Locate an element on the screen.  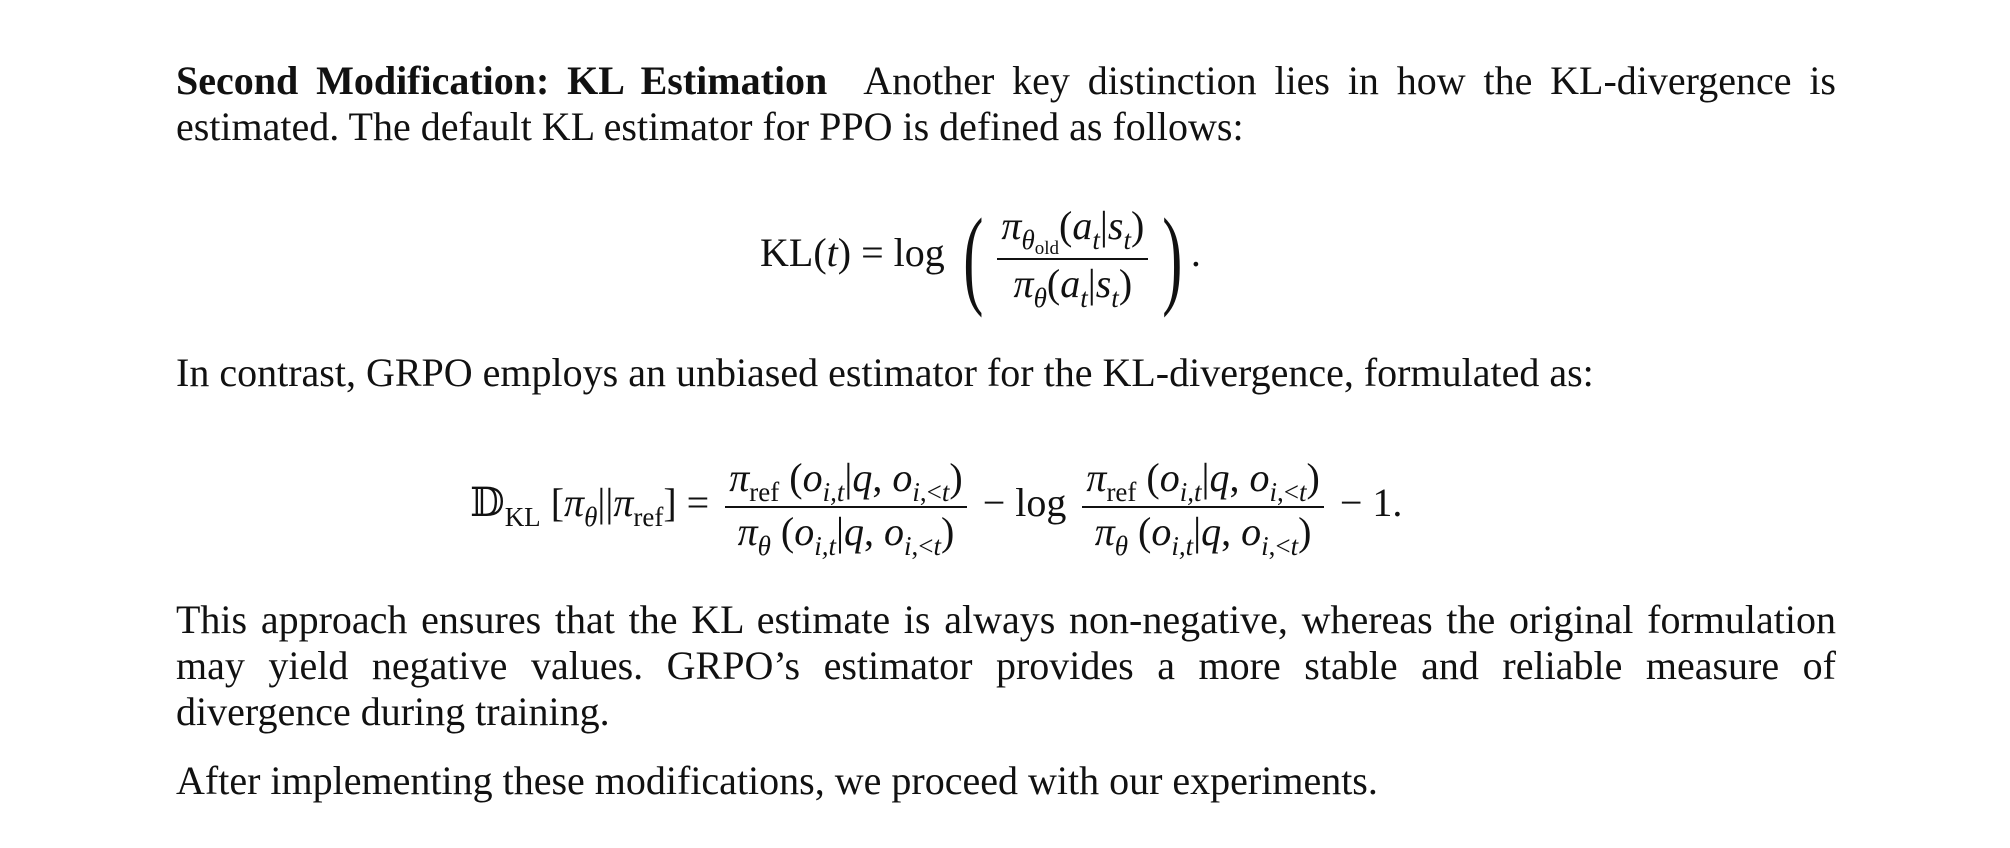
equation-period: . is located at coordinates (1195, 253).